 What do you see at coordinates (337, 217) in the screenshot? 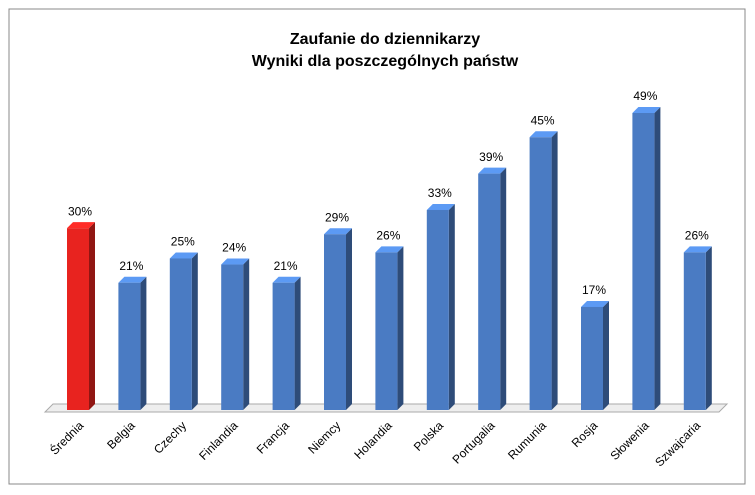
I see `data-label: 29%` at bounding box center [337, 217].